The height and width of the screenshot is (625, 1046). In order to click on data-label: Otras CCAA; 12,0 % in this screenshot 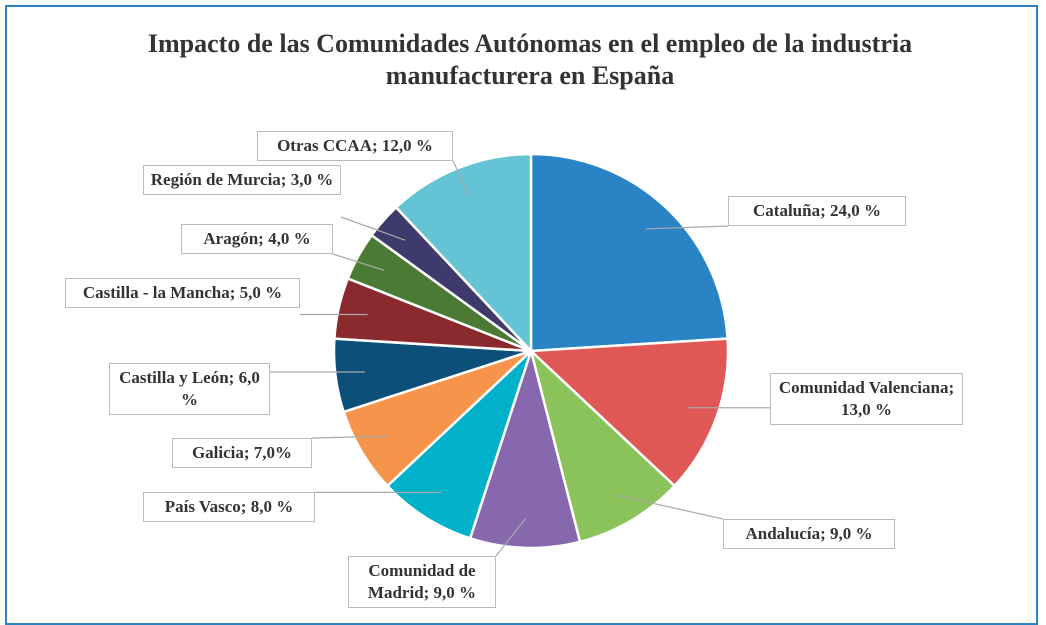, I will do `click(355, 146)`.